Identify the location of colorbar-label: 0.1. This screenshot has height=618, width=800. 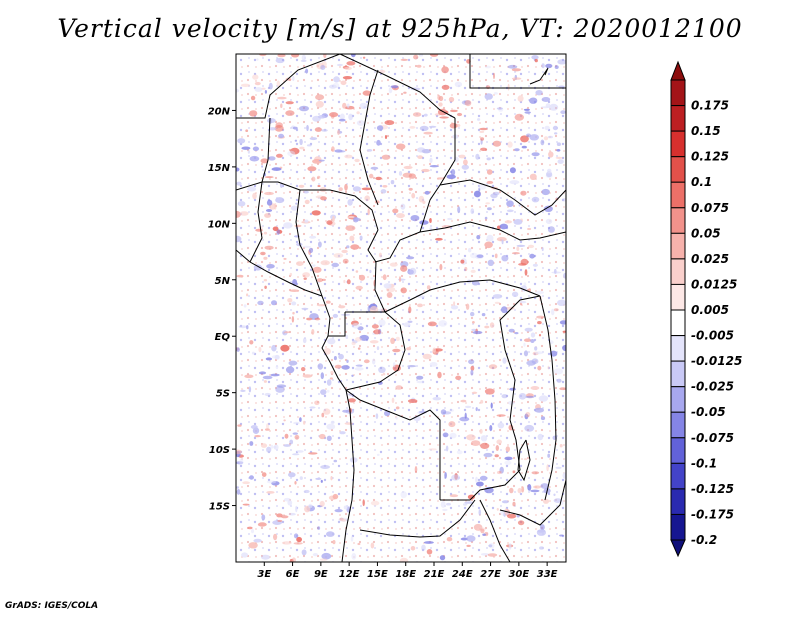
(701, 182).